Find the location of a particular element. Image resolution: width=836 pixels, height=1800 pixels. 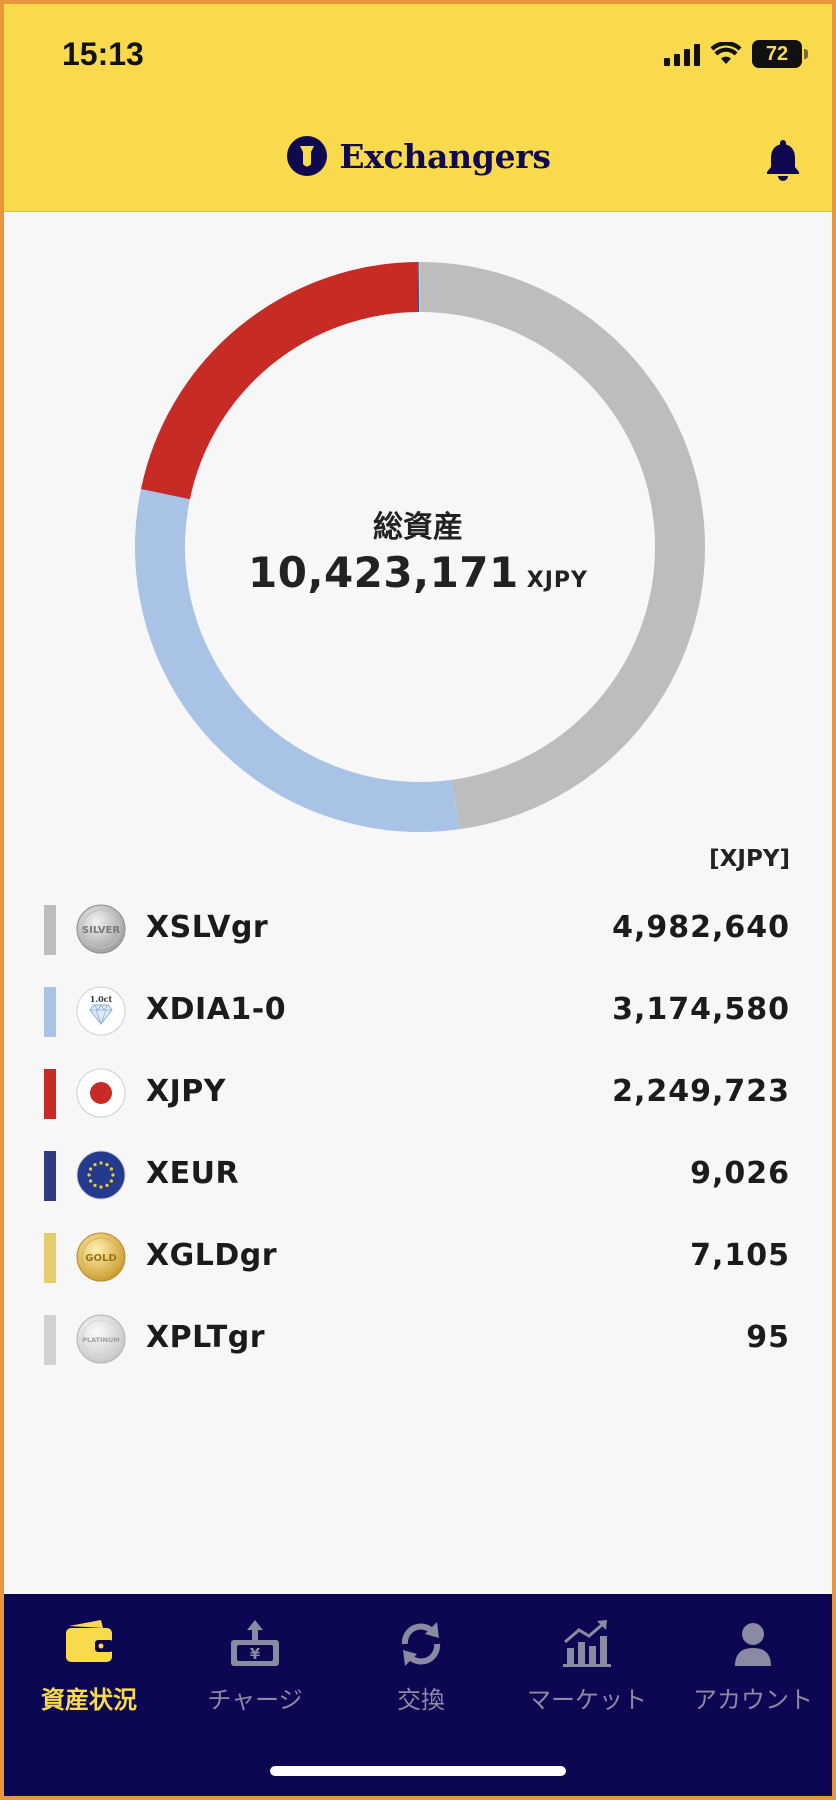

gold-coin-text: GOLD is located at coordinates (100, 1258).